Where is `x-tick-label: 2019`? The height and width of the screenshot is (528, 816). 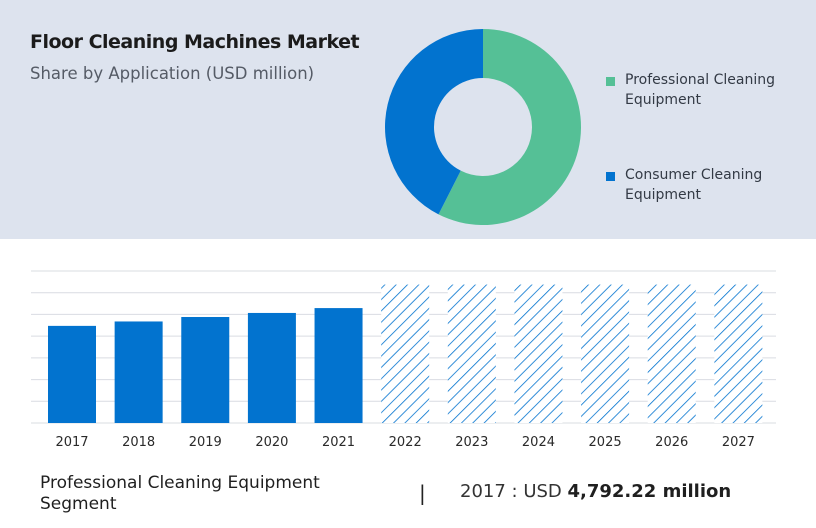 x-tick-label: 2019 is located at coordinates (205, 442).